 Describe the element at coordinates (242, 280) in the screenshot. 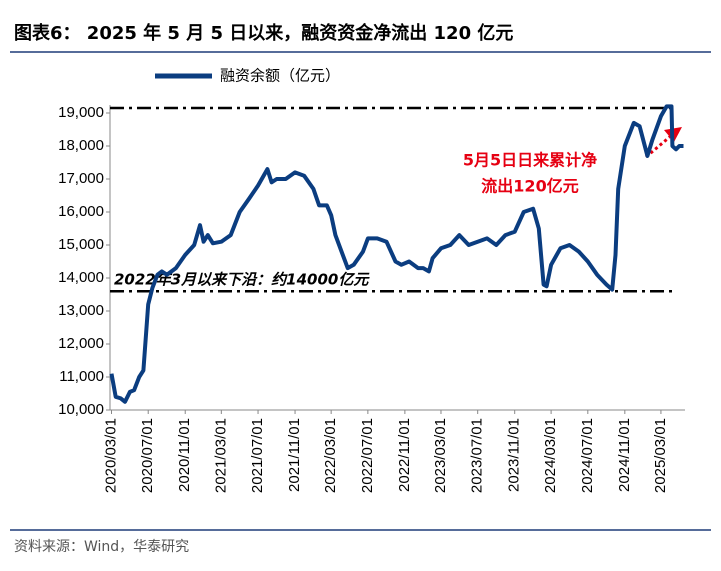

I see `annotation: 2022年3月以来下沿：约14000亿元` at that location.